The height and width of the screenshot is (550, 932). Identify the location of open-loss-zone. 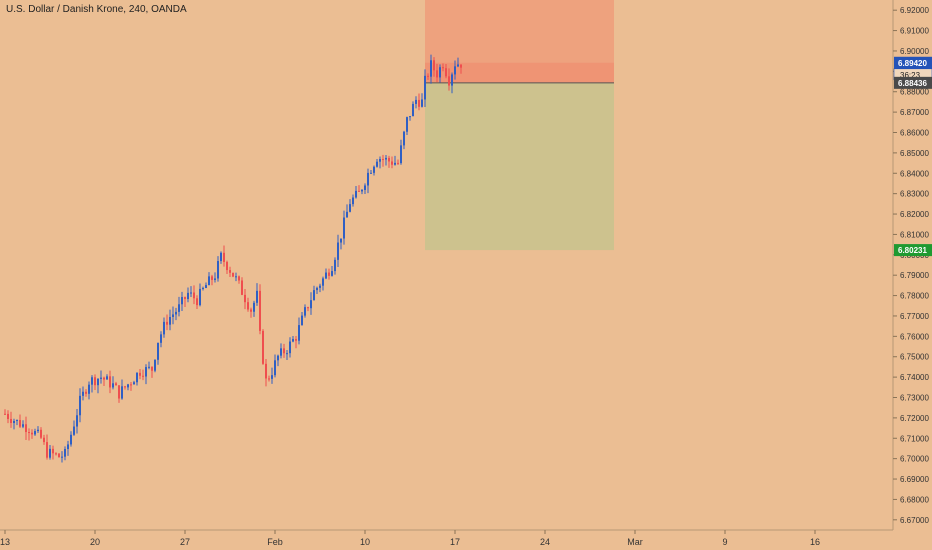
(519, 72).